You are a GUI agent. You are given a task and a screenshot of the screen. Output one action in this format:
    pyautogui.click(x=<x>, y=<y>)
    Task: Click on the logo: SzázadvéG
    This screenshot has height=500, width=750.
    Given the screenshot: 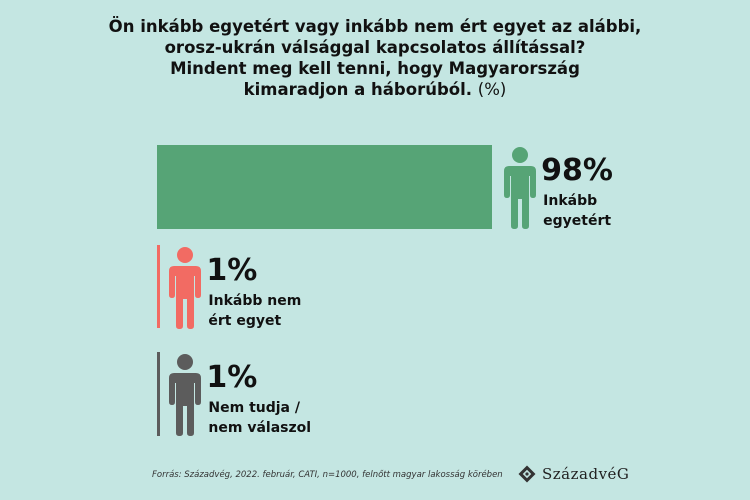 What is the action you would take?
    pyautogui.click(x=573, y=474)
    